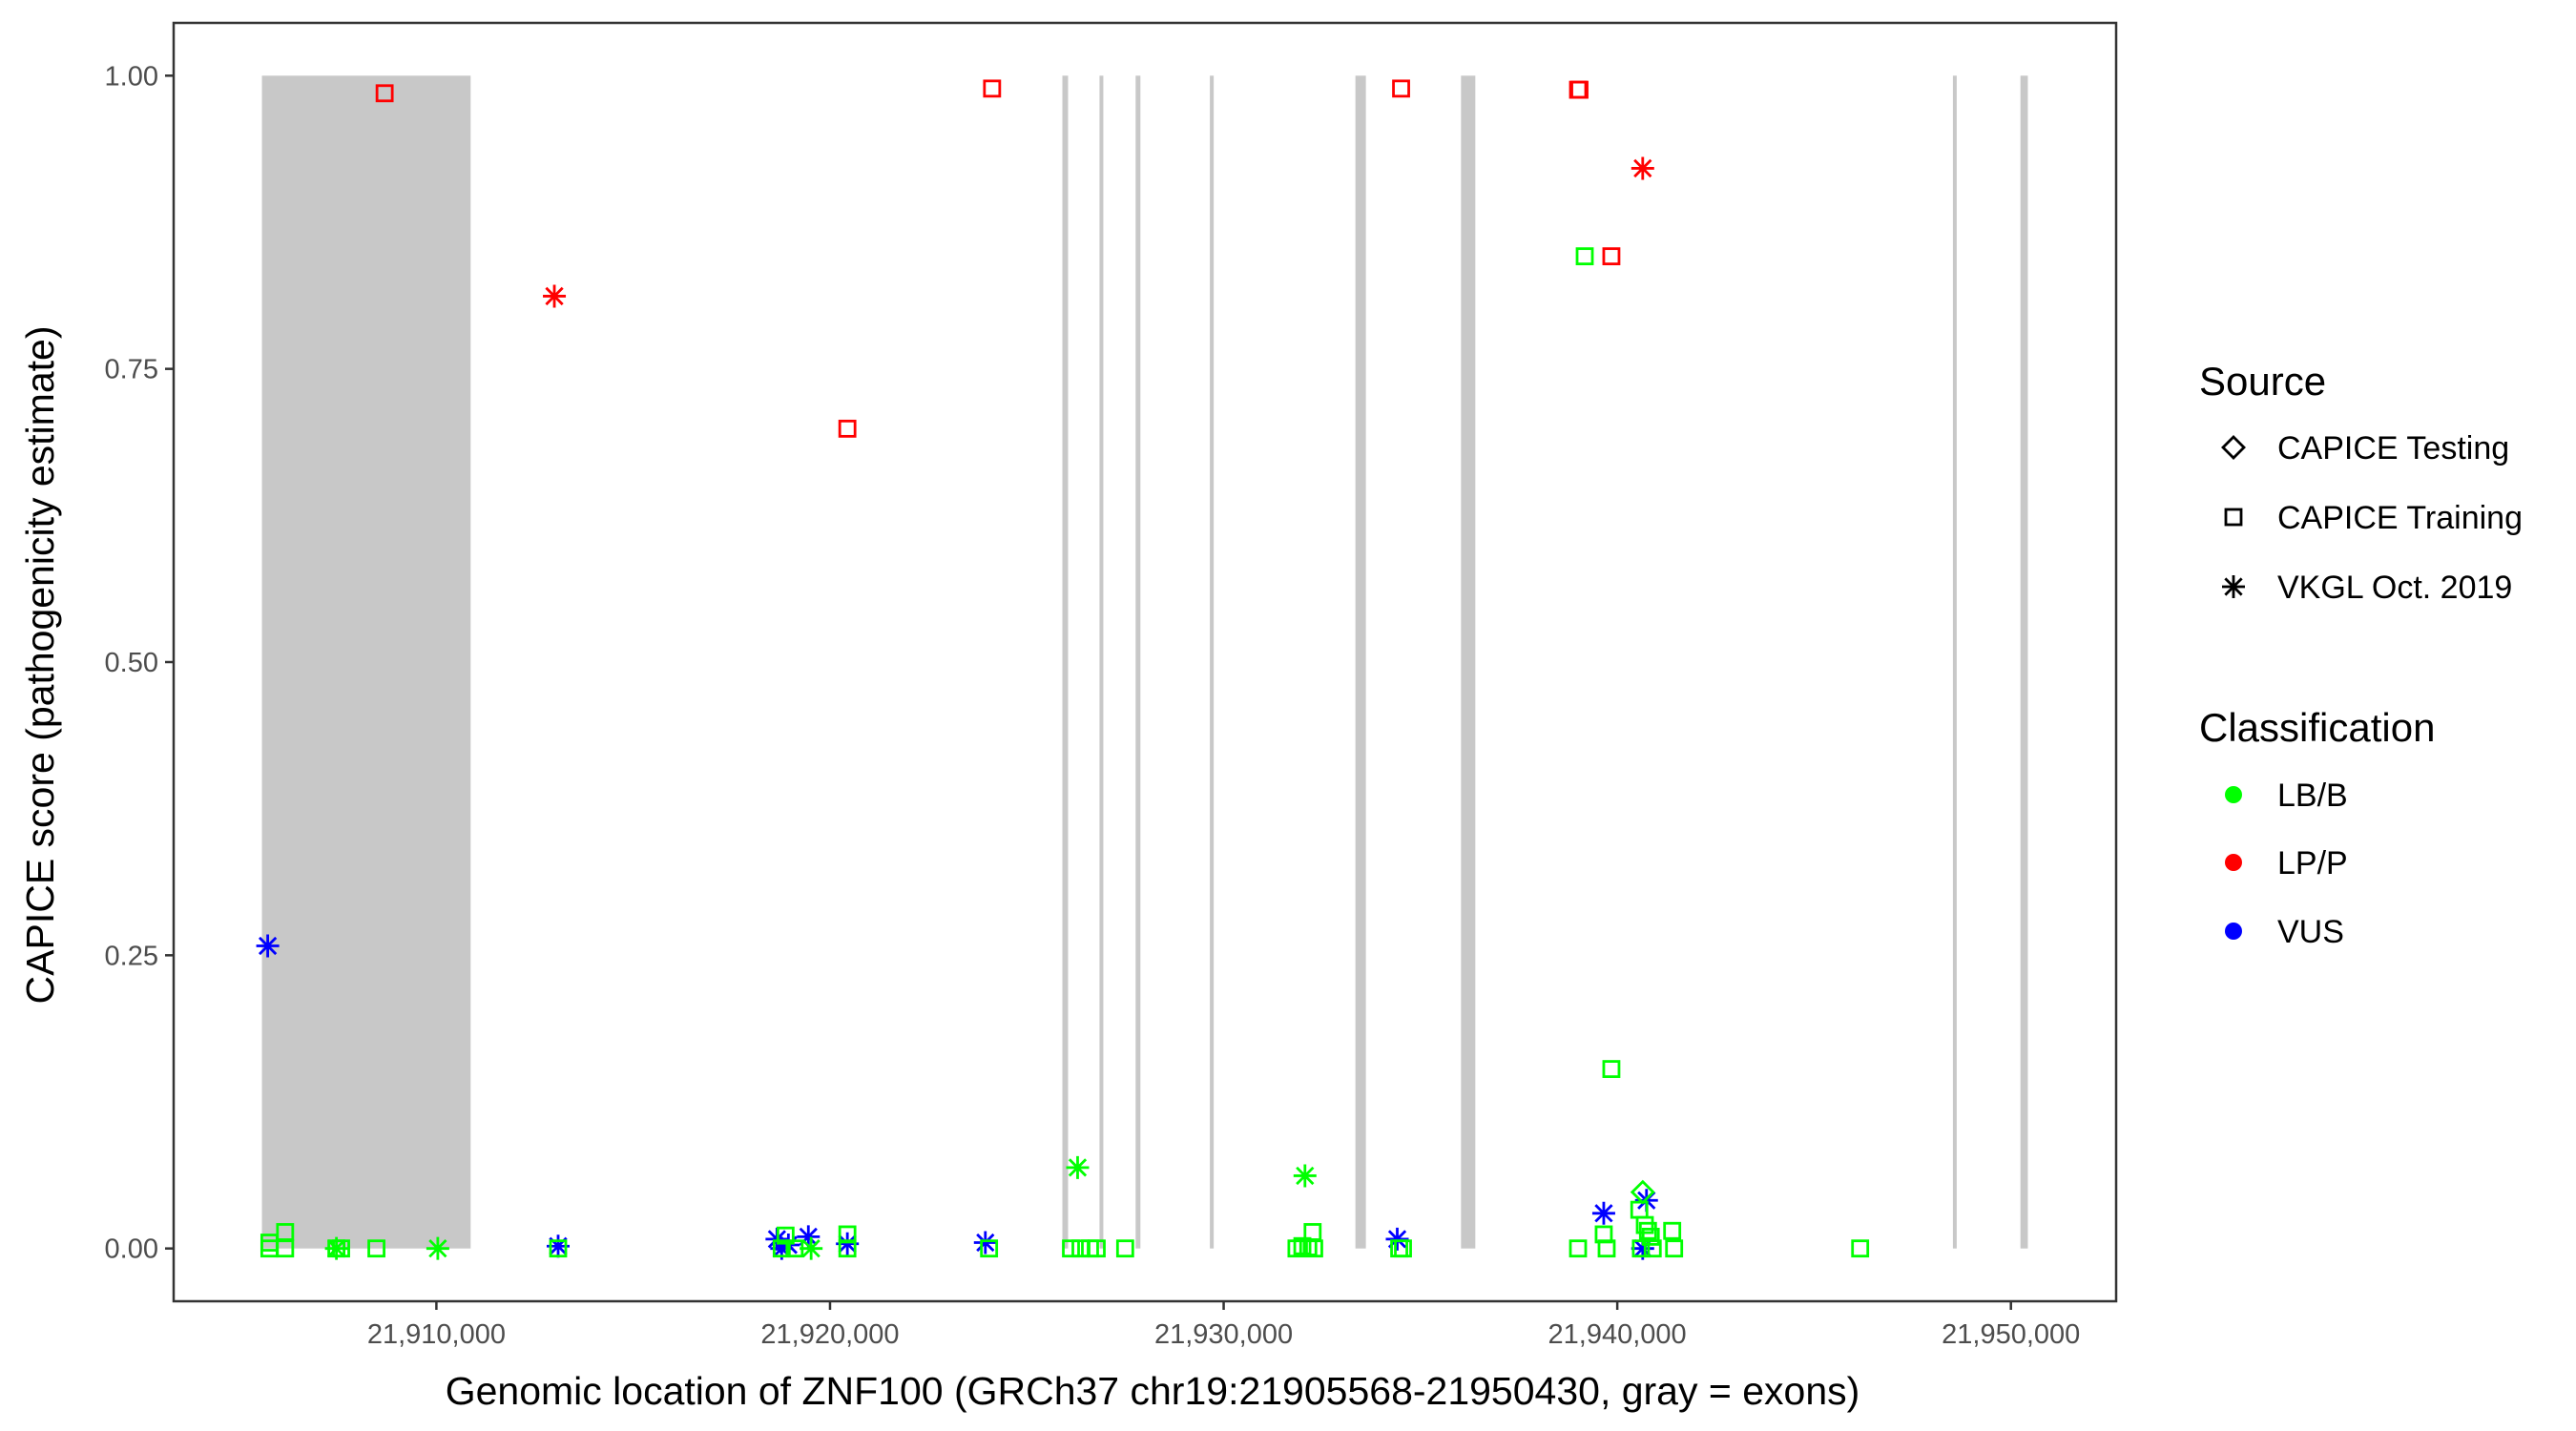 The width and height of the screenshot is (2576, 1431). Describe the element at coordinates (2310, 932) in the screenshot. I see `legend-label: VUS` at that location.